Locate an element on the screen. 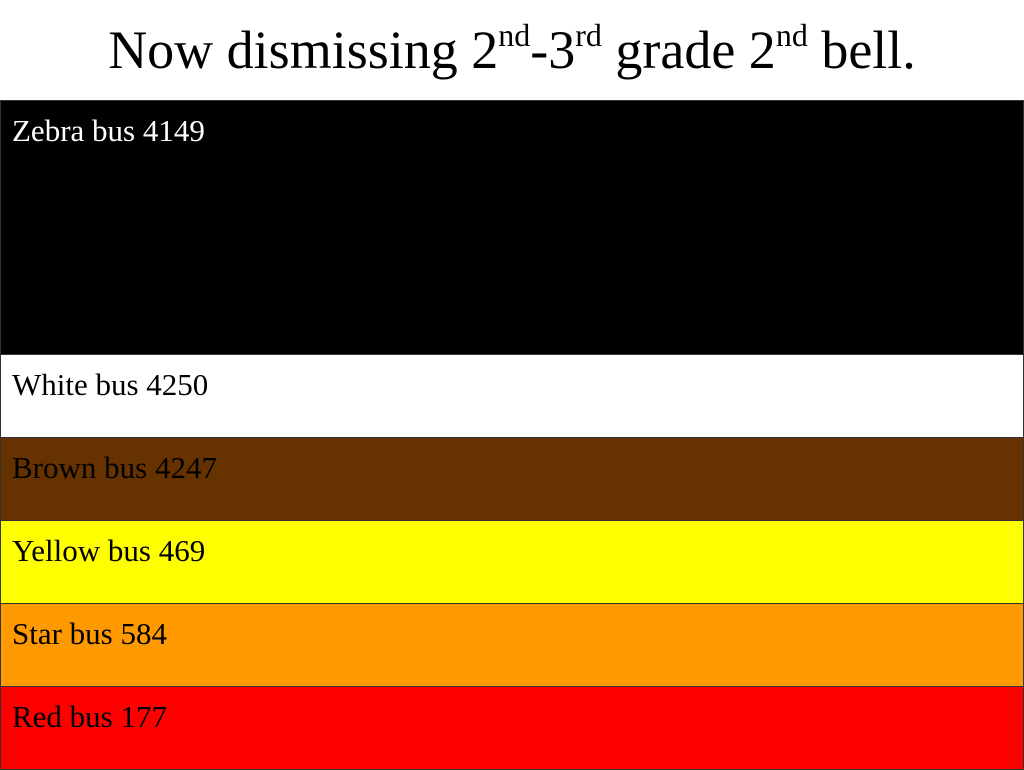 The image size is (1024, 770). title-text: Now dismissing 2 is located at coordinates (303, 50).